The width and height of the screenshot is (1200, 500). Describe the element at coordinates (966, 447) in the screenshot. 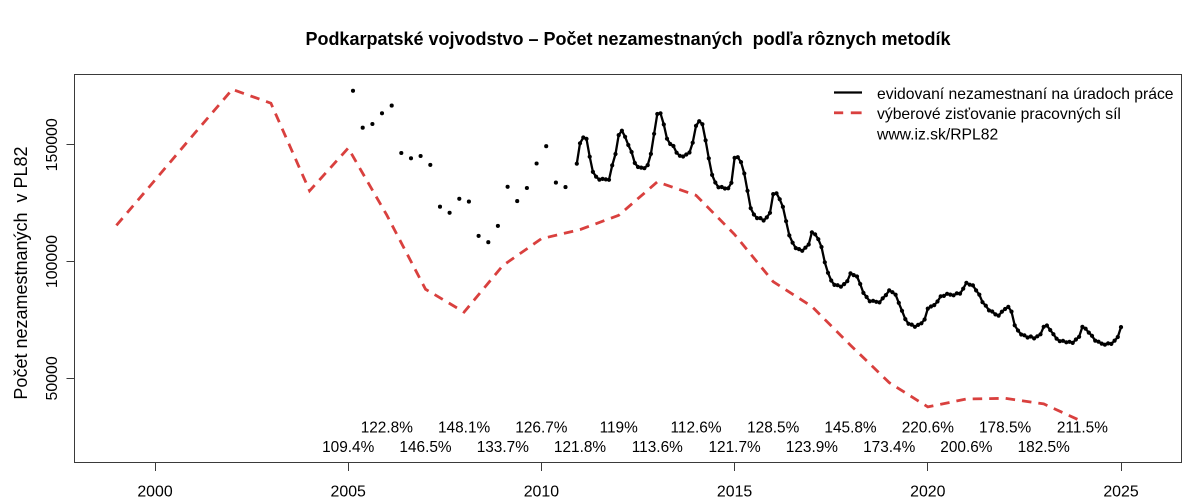

I see `svg-text: 200.6%` at that location.